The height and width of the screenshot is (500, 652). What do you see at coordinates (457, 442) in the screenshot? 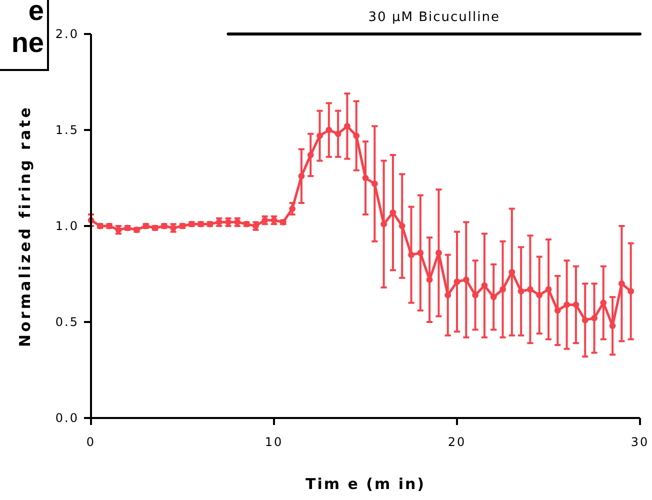
I see `x-tick-label: 20` at bounding box center [457, 442].